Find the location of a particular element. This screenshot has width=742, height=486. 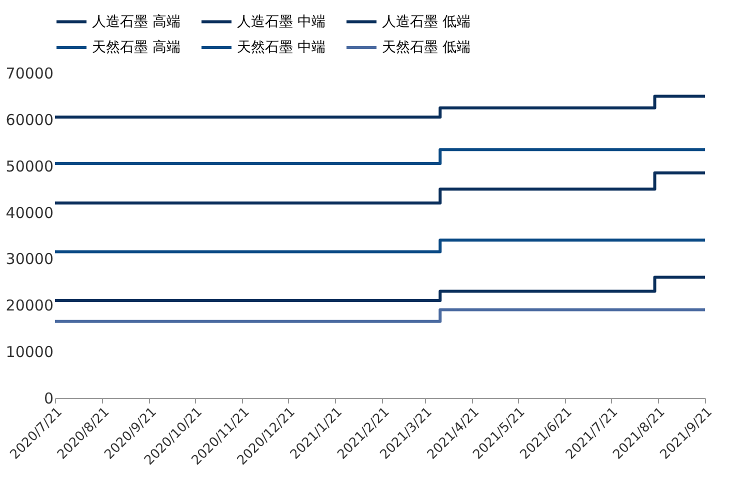

legend-label: 人造石墨 中端 is located at coordinates (281, 22).